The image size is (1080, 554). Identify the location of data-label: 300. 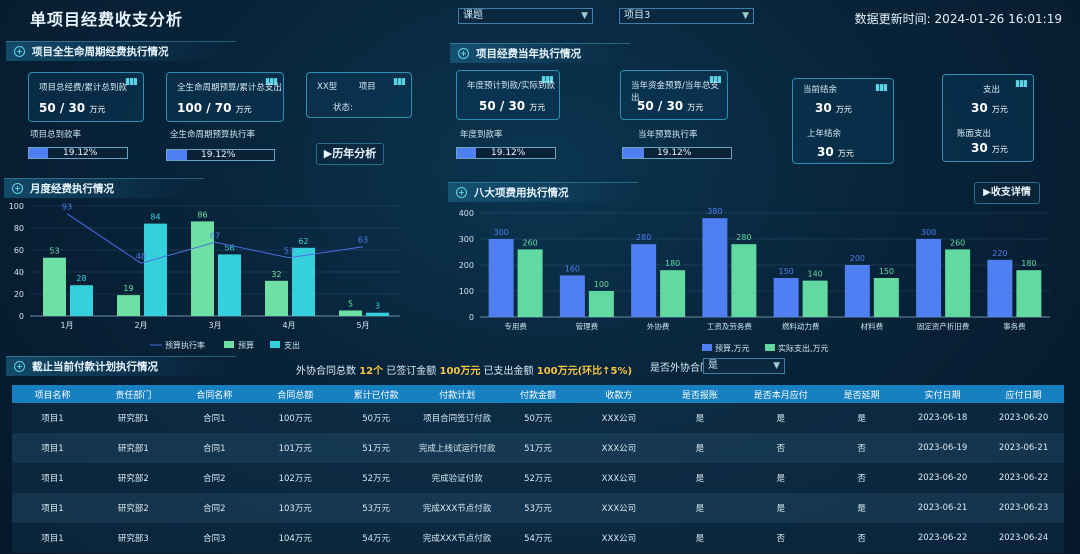
(500, 232).